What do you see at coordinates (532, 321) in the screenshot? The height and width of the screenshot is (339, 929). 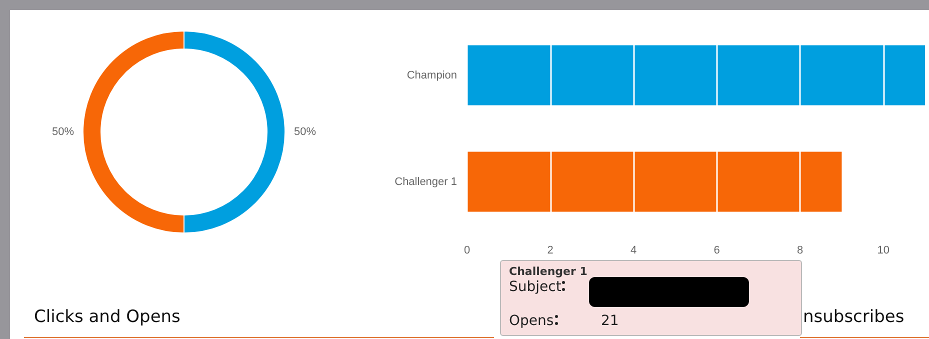 I see `category-label: Opens` at bounding box center [532, 321].